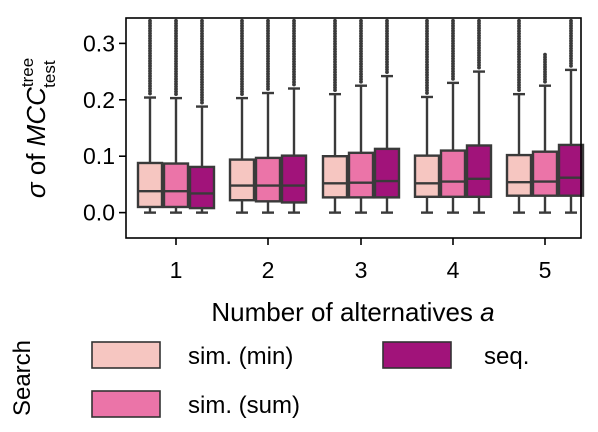 The image size is (598, 432). What do you see at coordinates (268, 270) in the screenshot?
I see `x-tick-label: 2` at bounding box center [268, 270].